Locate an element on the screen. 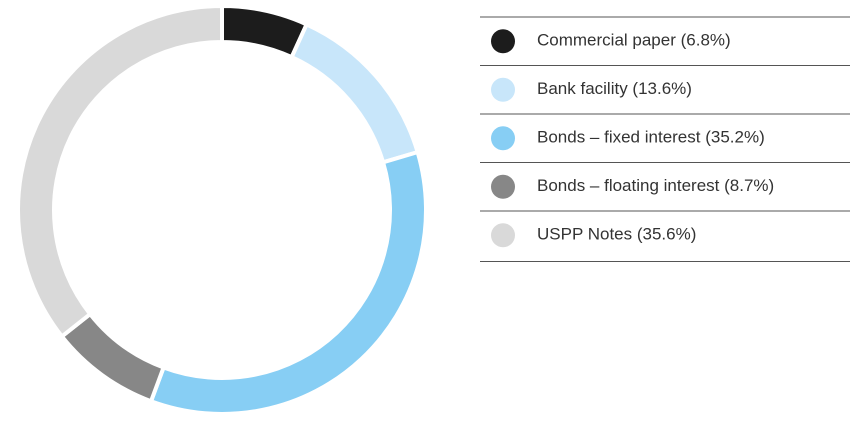  legend-label: Bonds – fixed interest (35.2%) is located at coordinates (651, 137).